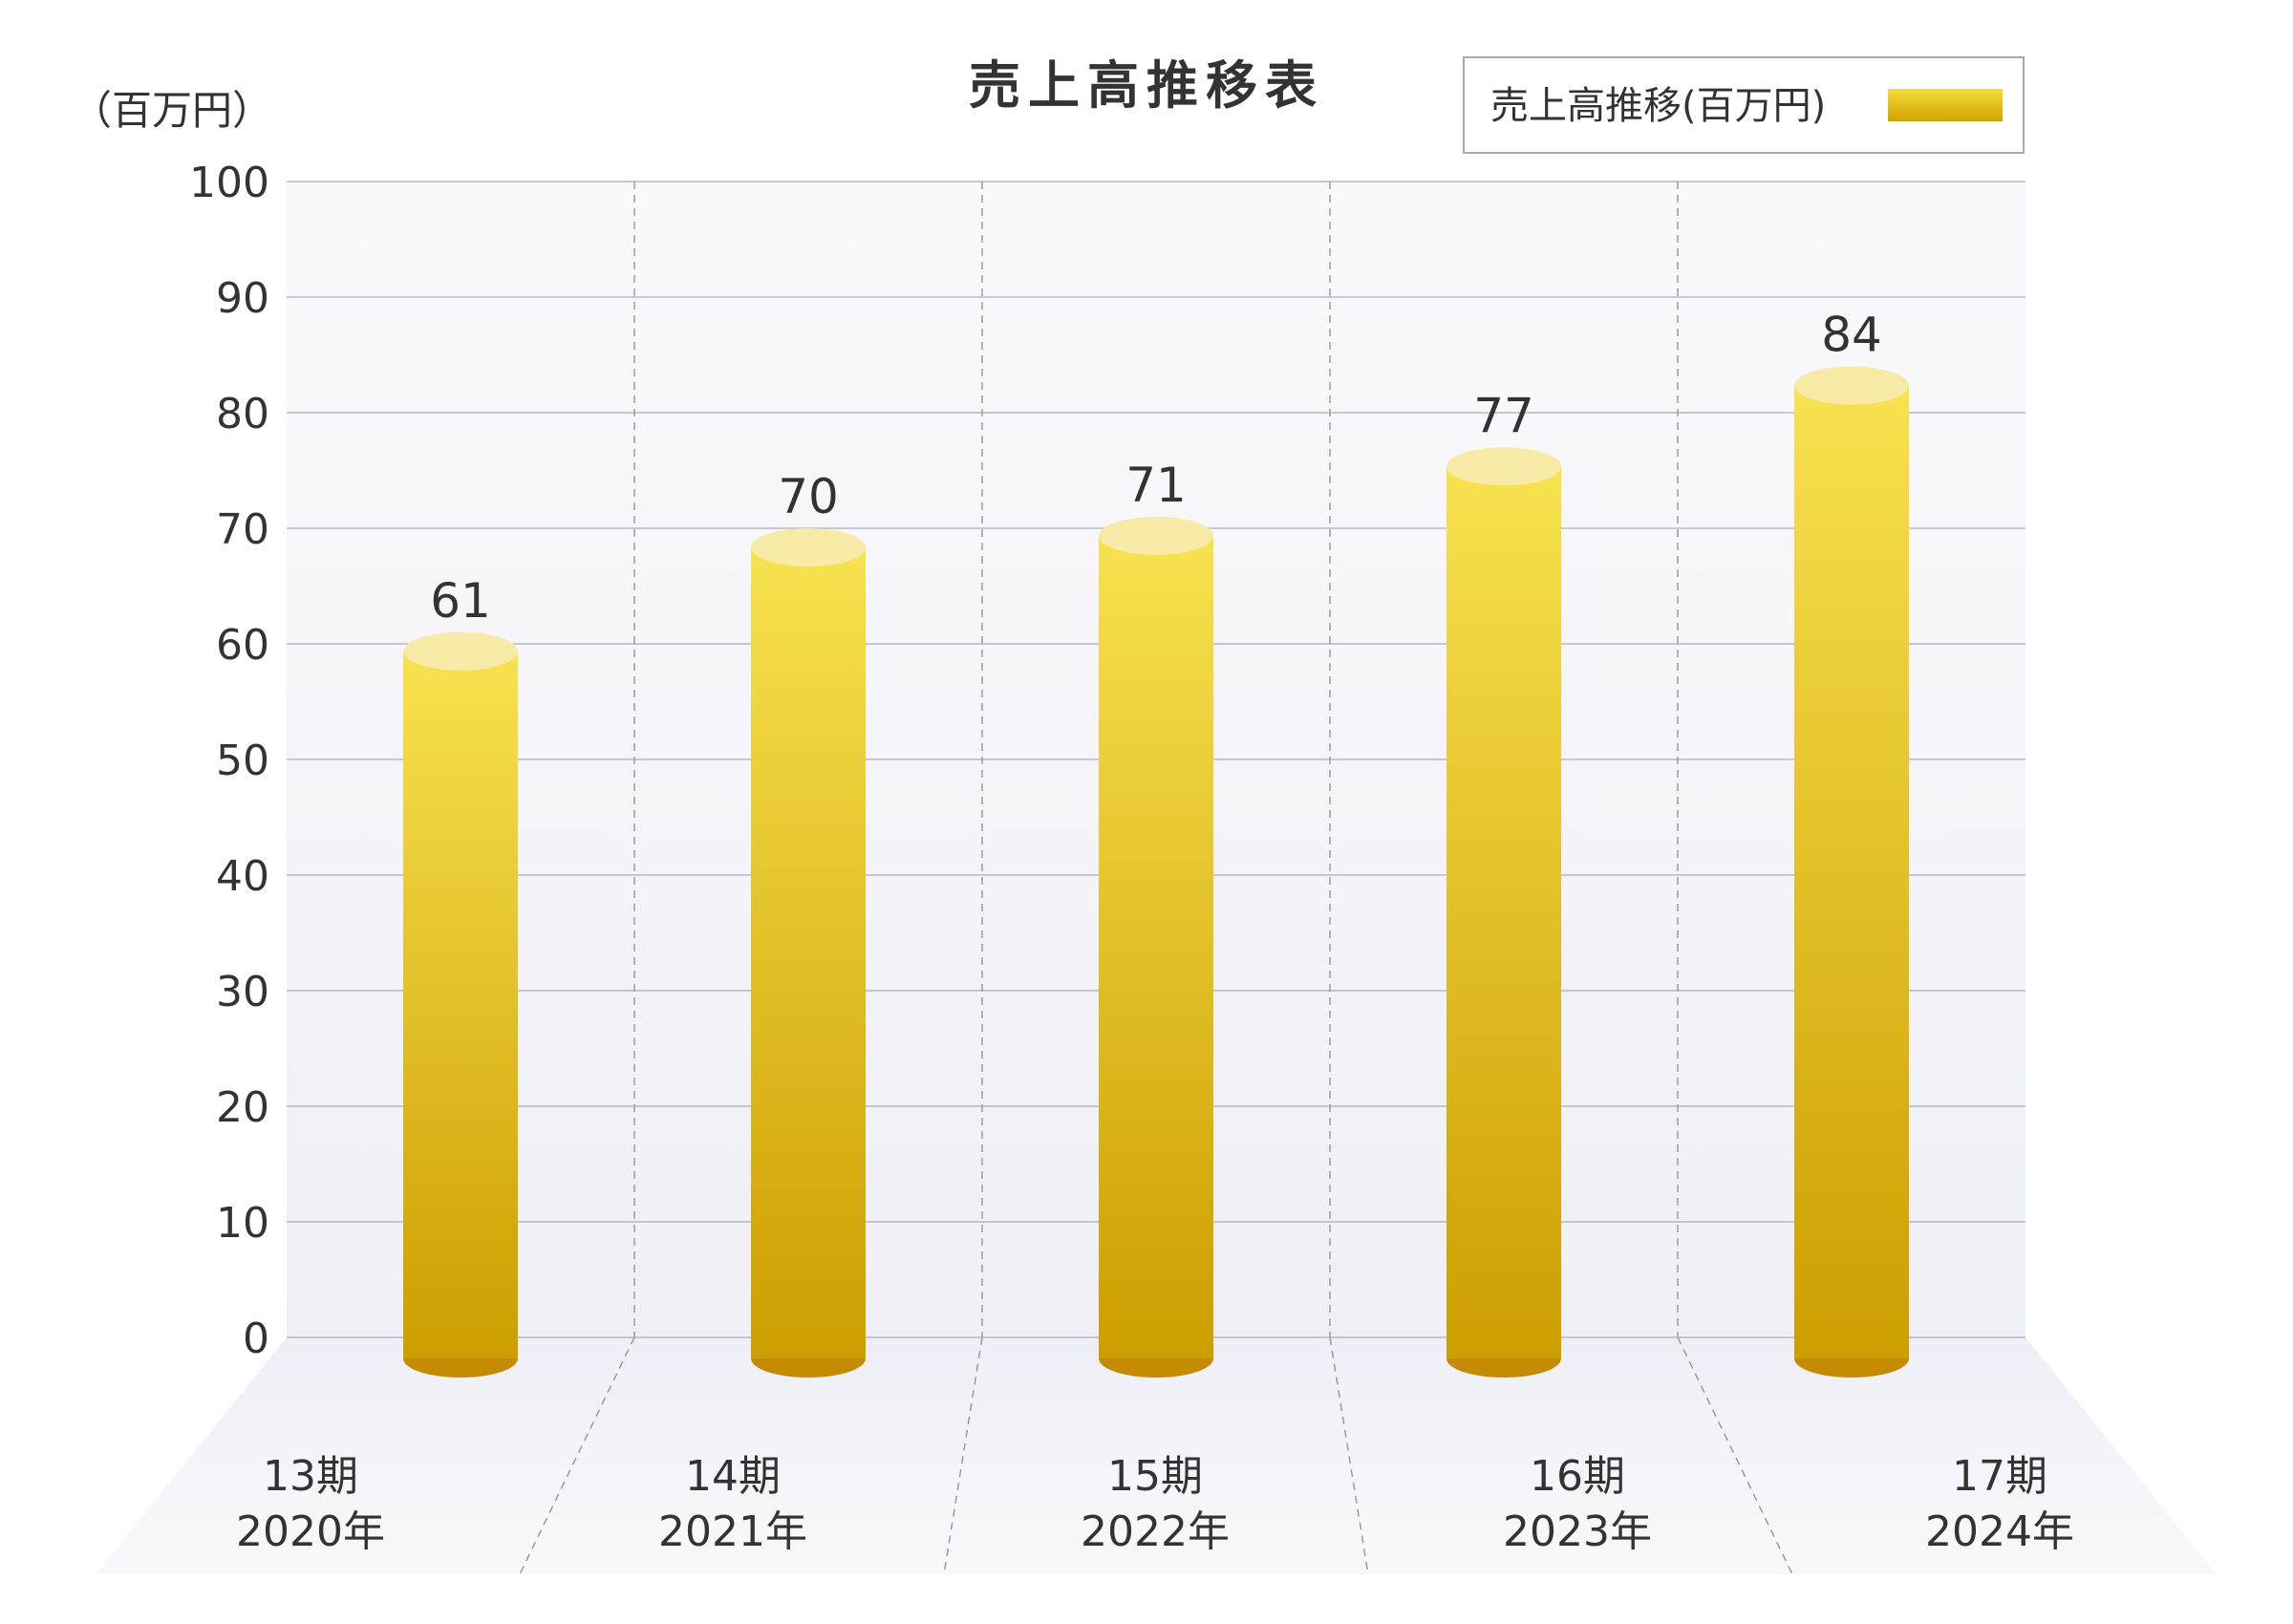 The image size is (2293, 1624). What do you see at coordinates (732, 1532) in the screenshot?
I see `x-tick-label-year: 2021年` at bounding box center [732, 1532].